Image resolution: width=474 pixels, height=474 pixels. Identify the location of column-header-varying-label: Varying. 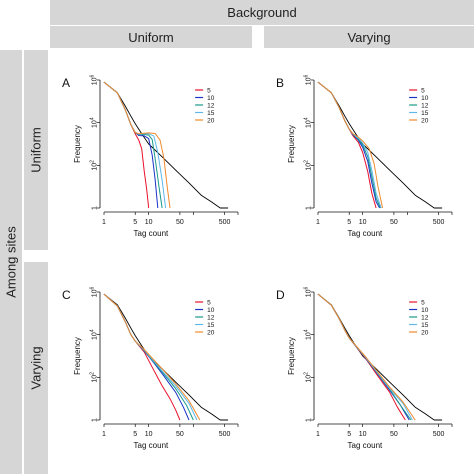
(369, 37).